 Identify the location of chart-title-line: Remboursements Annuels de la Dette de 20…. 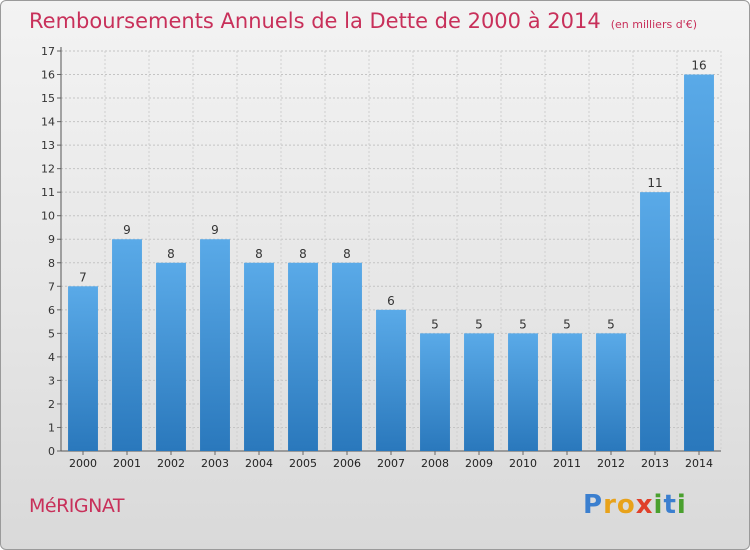
(363, 21).